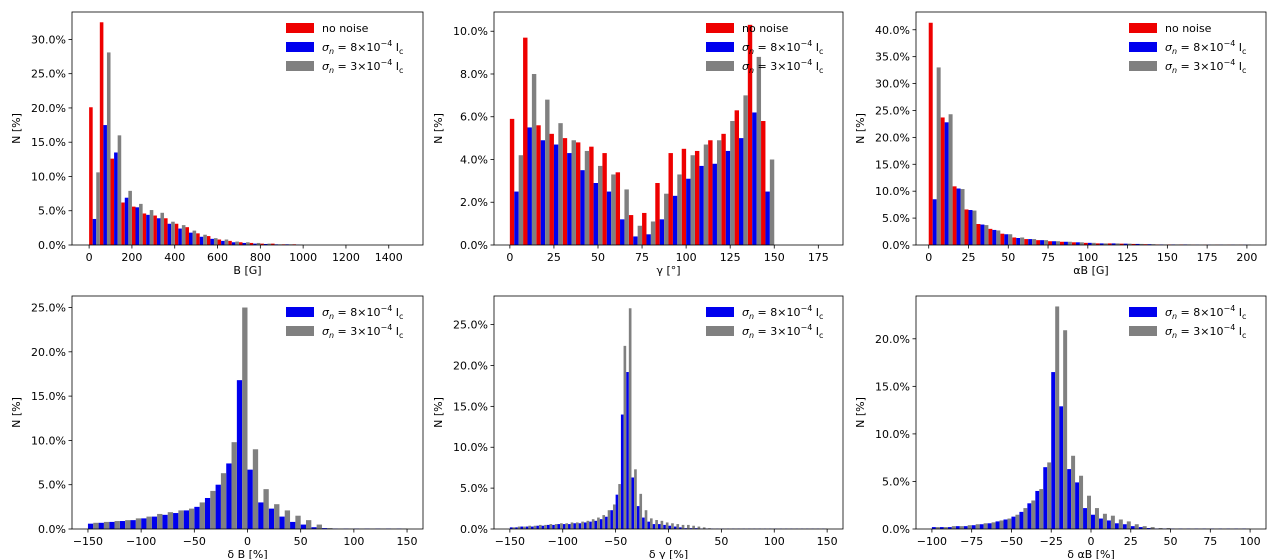  Describe the element at coordinates (730, 257) in the screenshot. I see `x-tick-label: 125` at that location.